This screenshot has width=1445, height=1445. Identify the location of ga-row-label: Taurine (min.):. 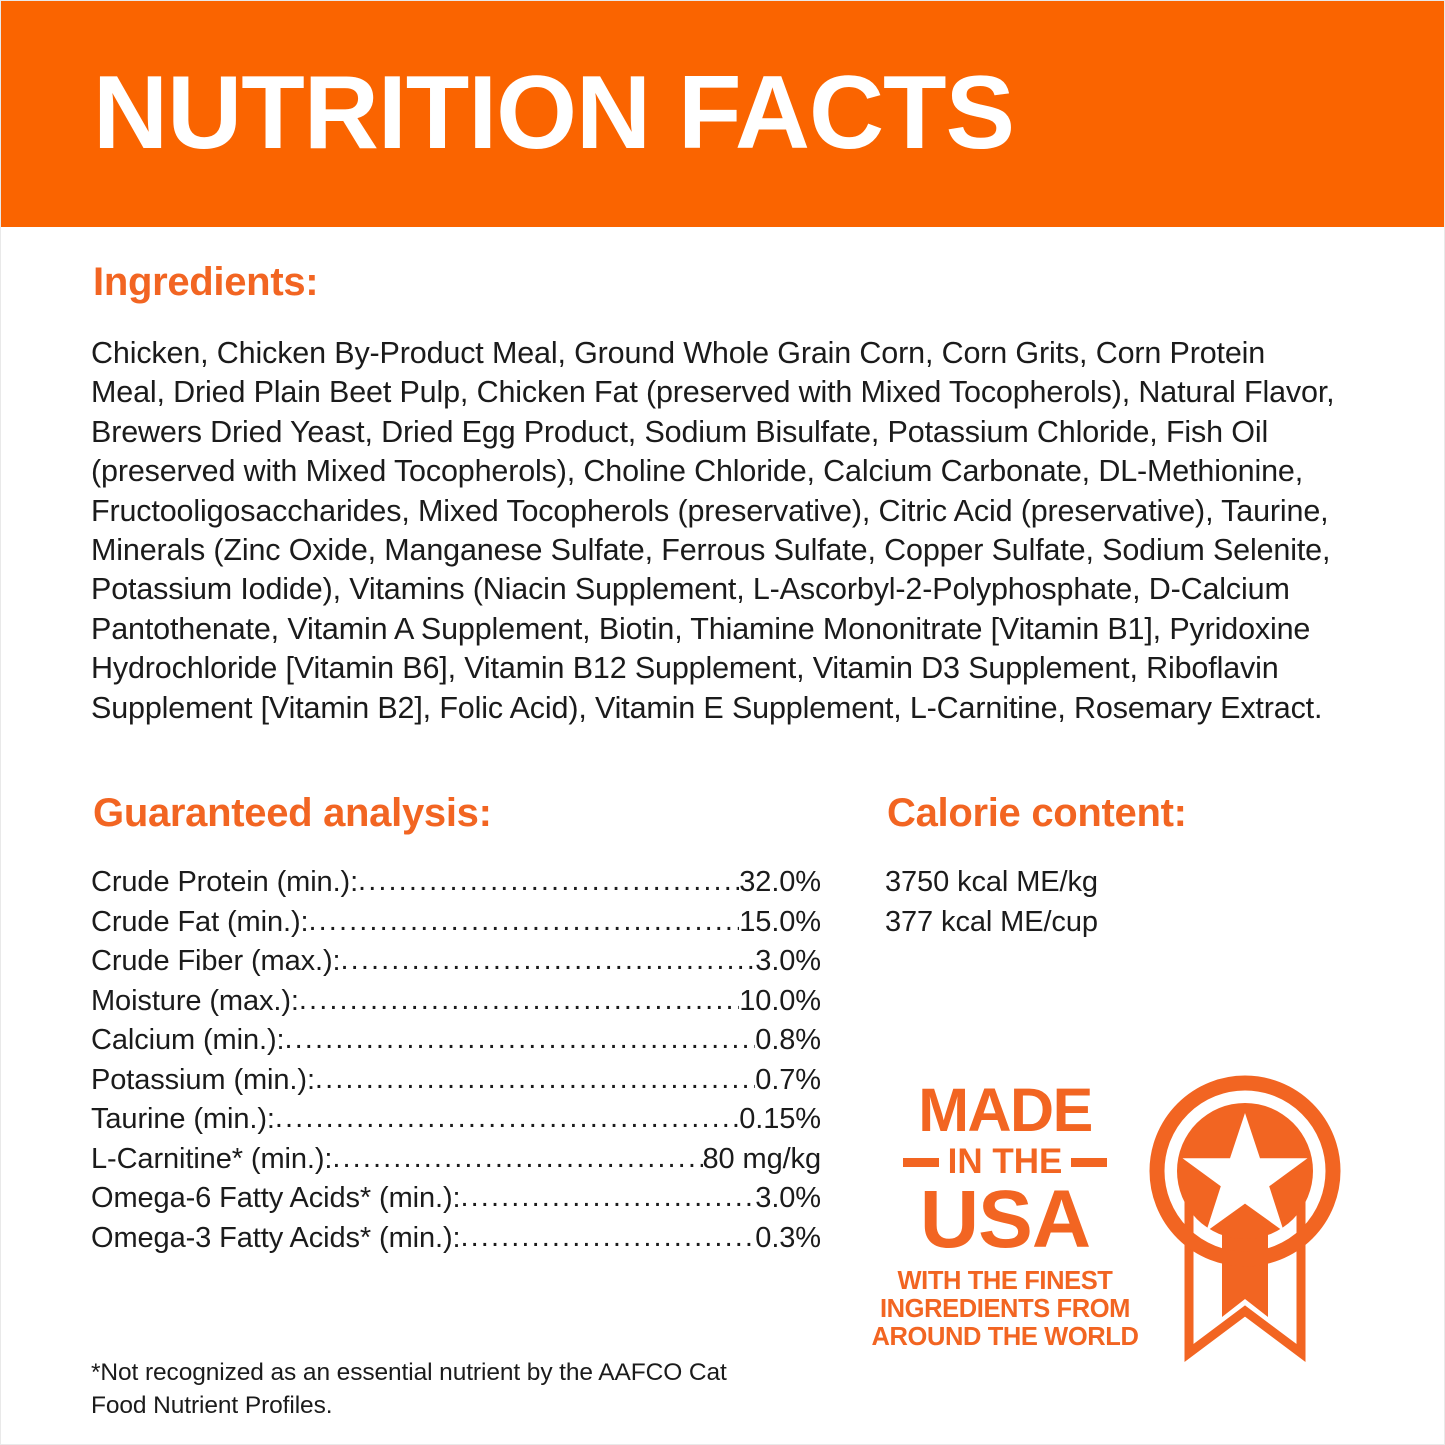
(183, 1119).